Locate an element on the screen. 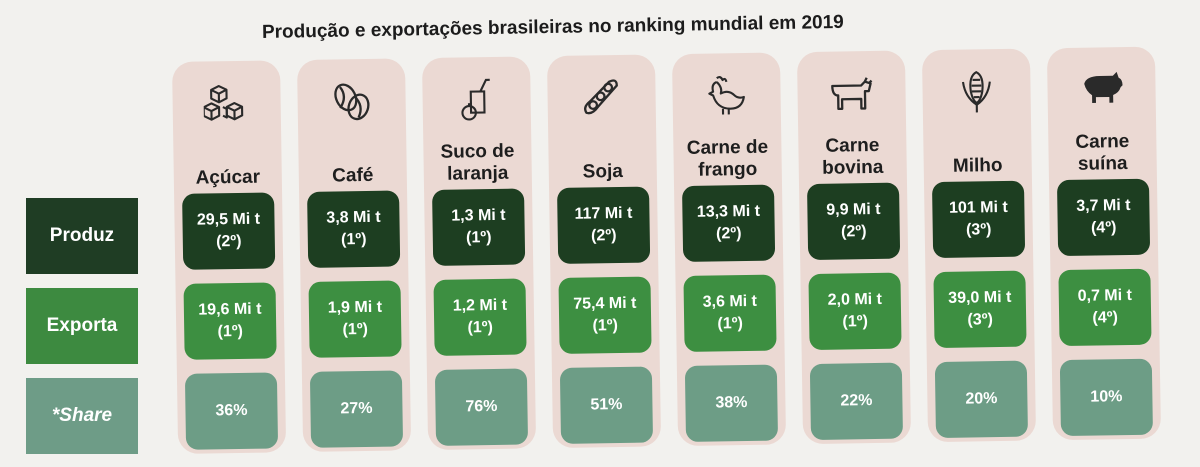 The height and width of the screenshot is (467, 1200). share-cell: 51% is located at coordinates (606, 405).